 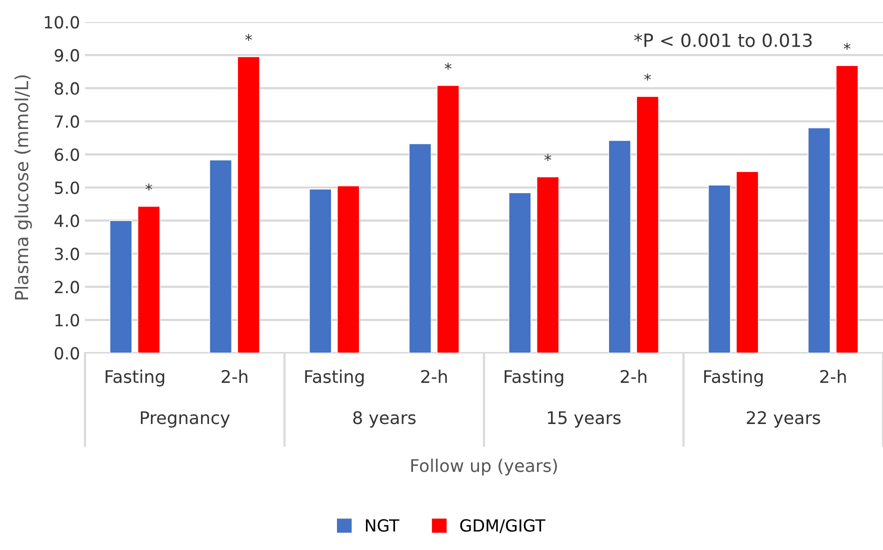 What do you see at coordinates (185, 419) in the screenshot?
I see `text: Pregnancy` at bounding box center [185, 419].